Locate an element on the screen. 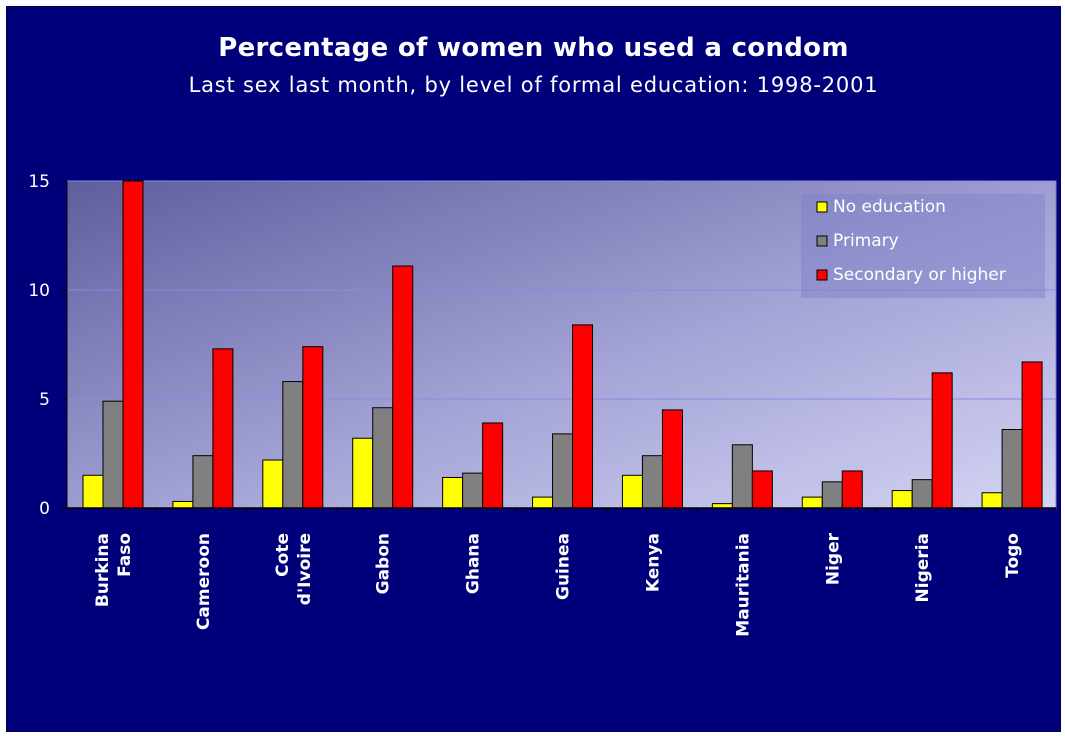  legend-box is located at coordinates (923, 246).